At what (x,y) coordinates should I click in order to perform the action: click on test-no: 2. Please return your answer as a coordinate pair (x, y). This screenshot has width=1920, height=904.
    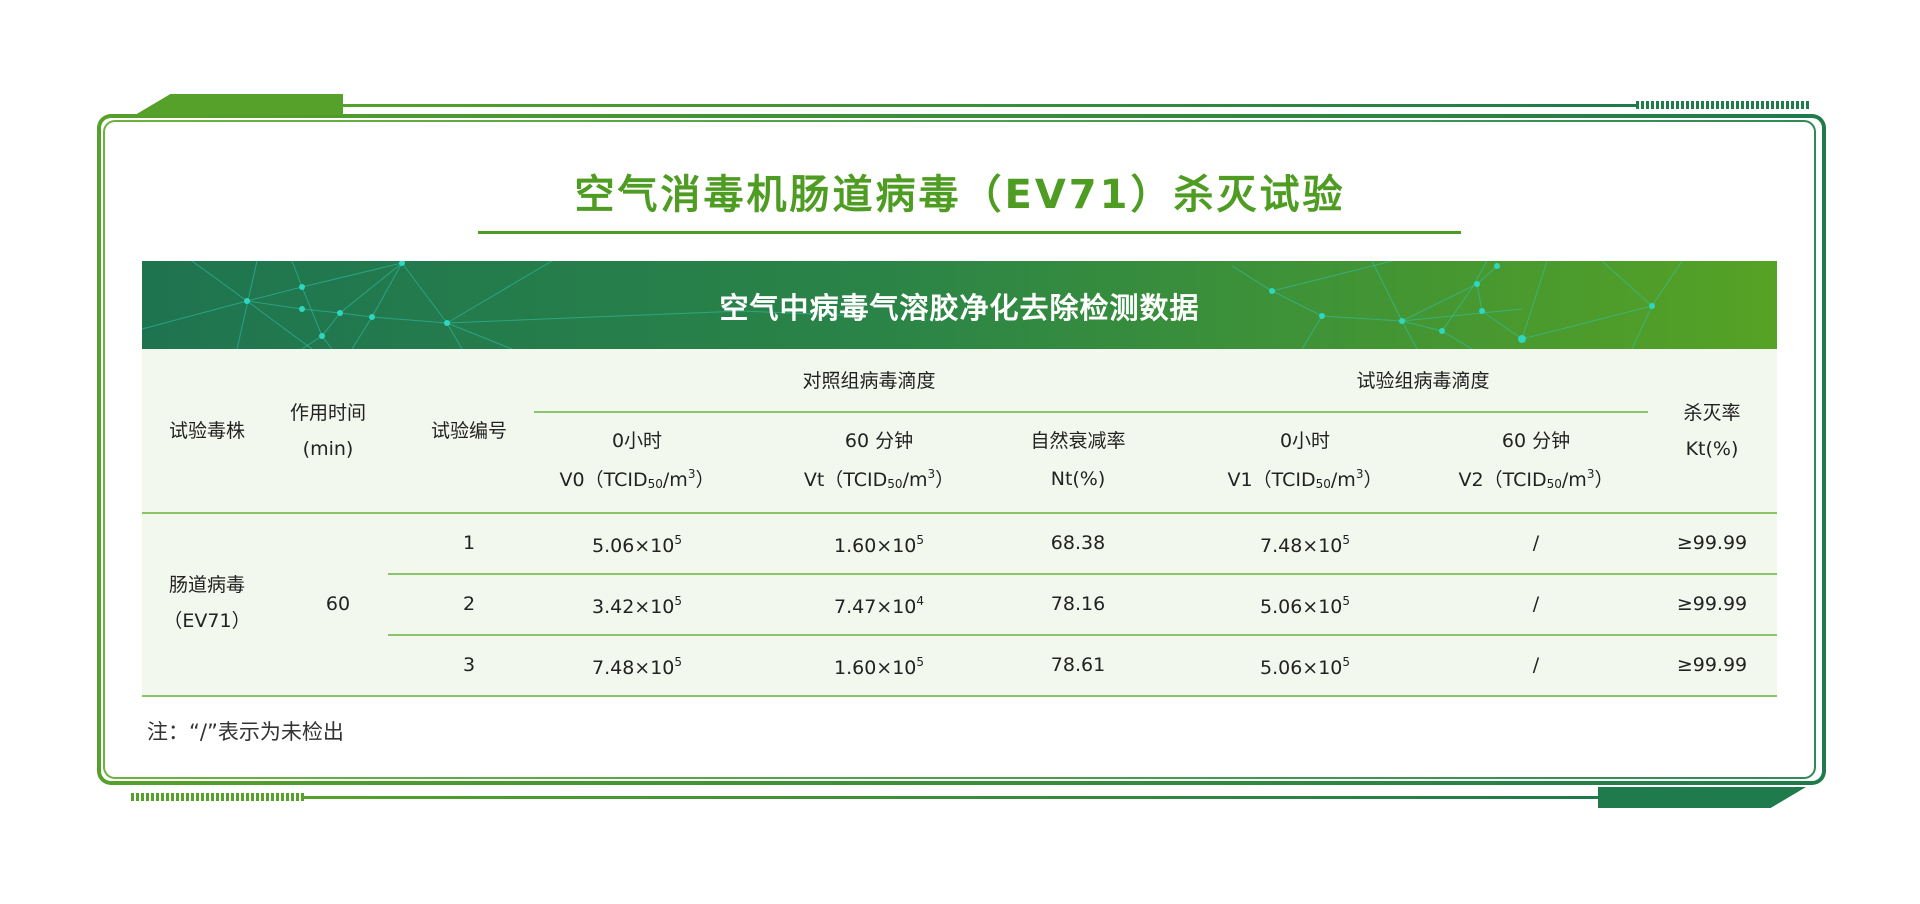
    Looking at the image, I should click on (469, 604).